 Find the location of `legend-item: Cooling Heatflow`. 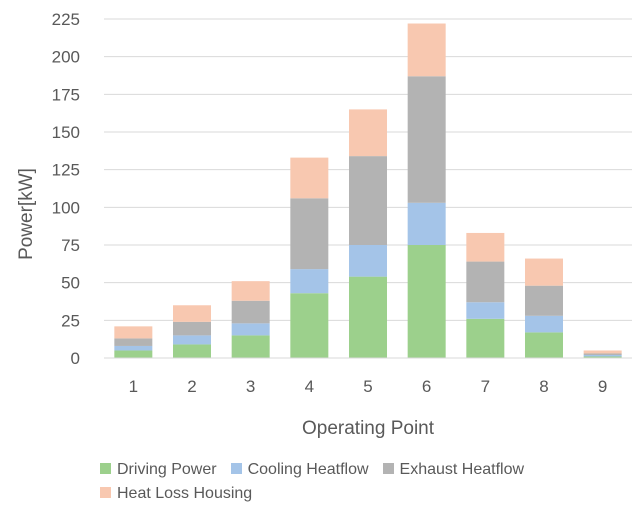

legend-item: Cooling Heatflow is located at coordinates (299, 470).